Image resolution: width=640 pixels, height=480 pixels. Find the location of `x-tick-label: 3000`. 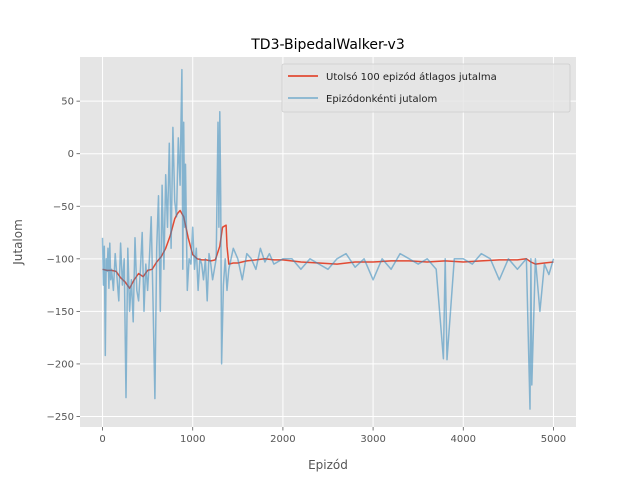

x-tick-label: 3000 is located at coordinates (372, 439).